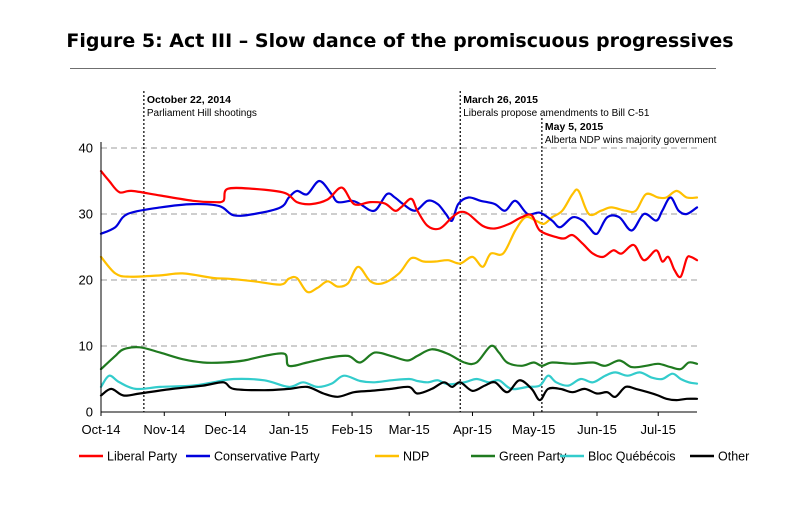  I want to click on x-tick-label-jun-15: Jun-15, so click(597, 429).